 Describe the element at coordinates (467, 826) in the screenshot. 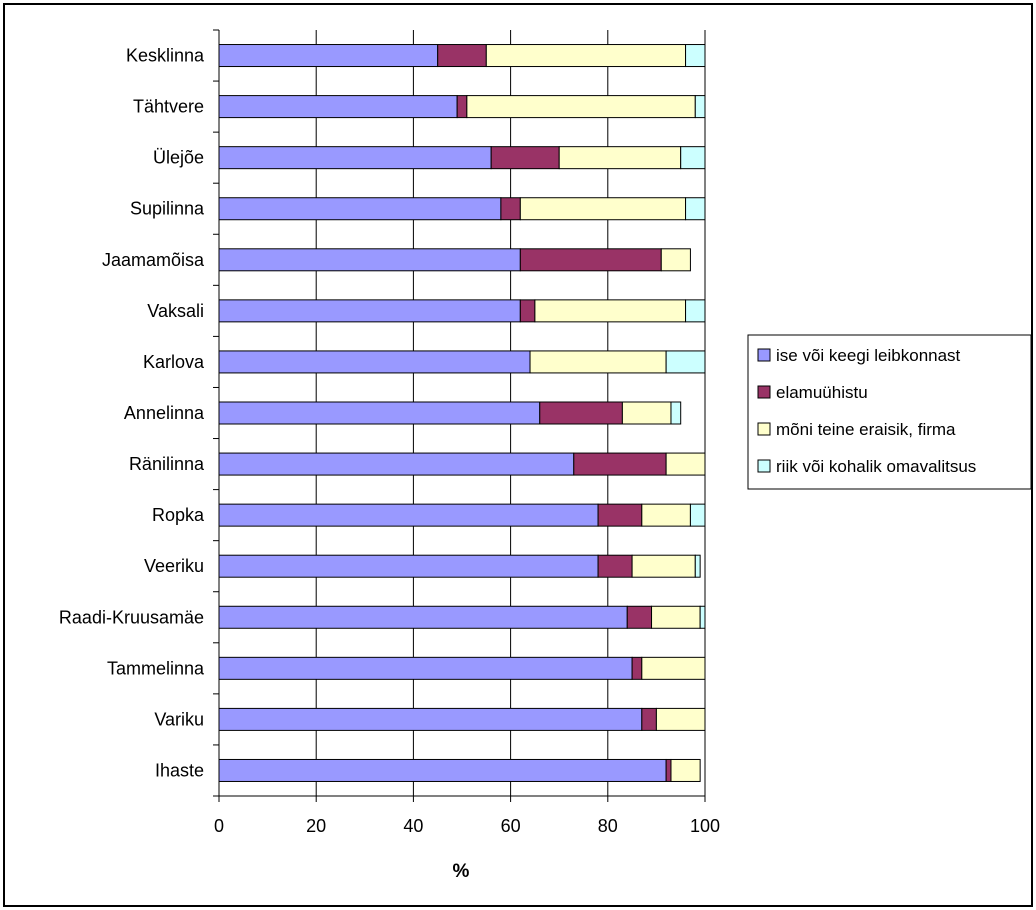

I see `x-tick-labels: 0 20 40 60 80 100` at that location.